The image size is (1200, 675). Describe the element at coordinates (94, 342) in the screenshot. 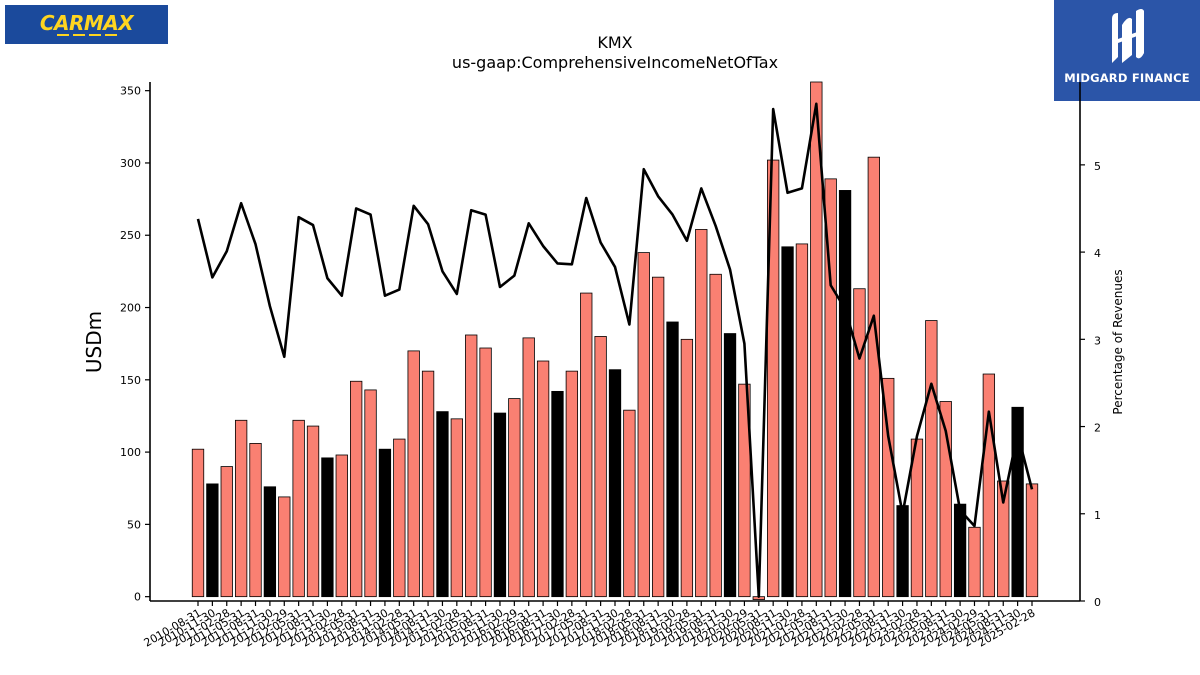

I see `y-axis-label: USDm` at that location.